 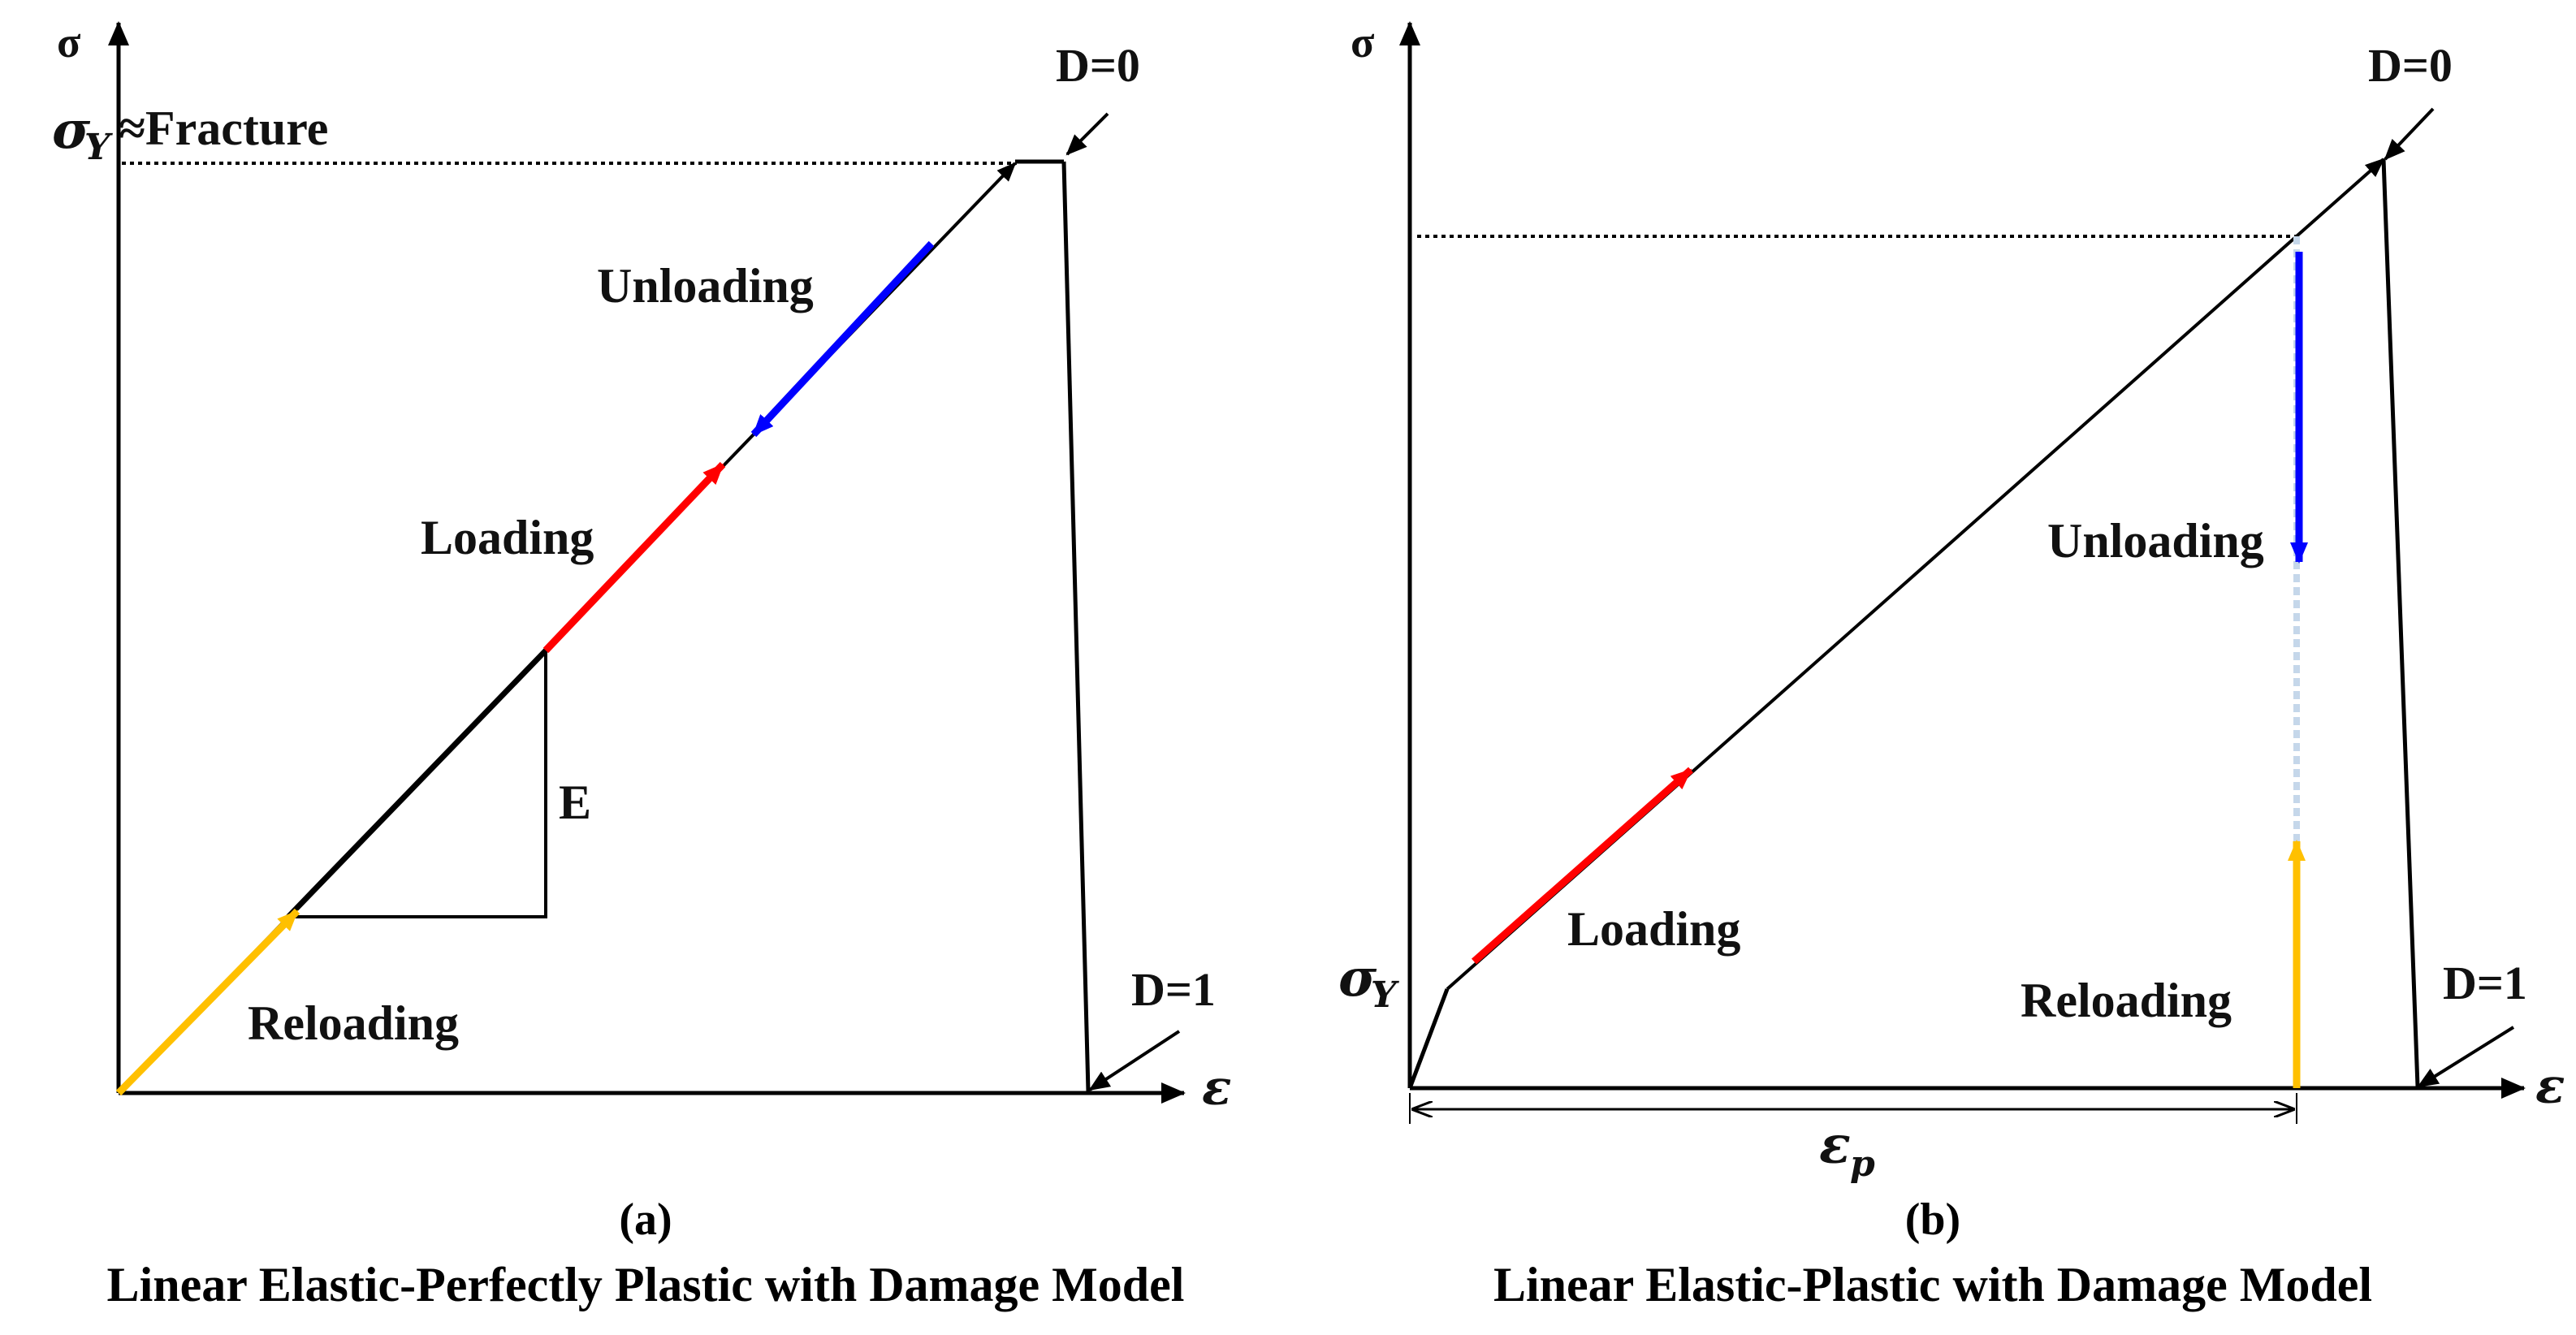 I want to click on panel-a-slope-triangle, so click(x=418, y=784).